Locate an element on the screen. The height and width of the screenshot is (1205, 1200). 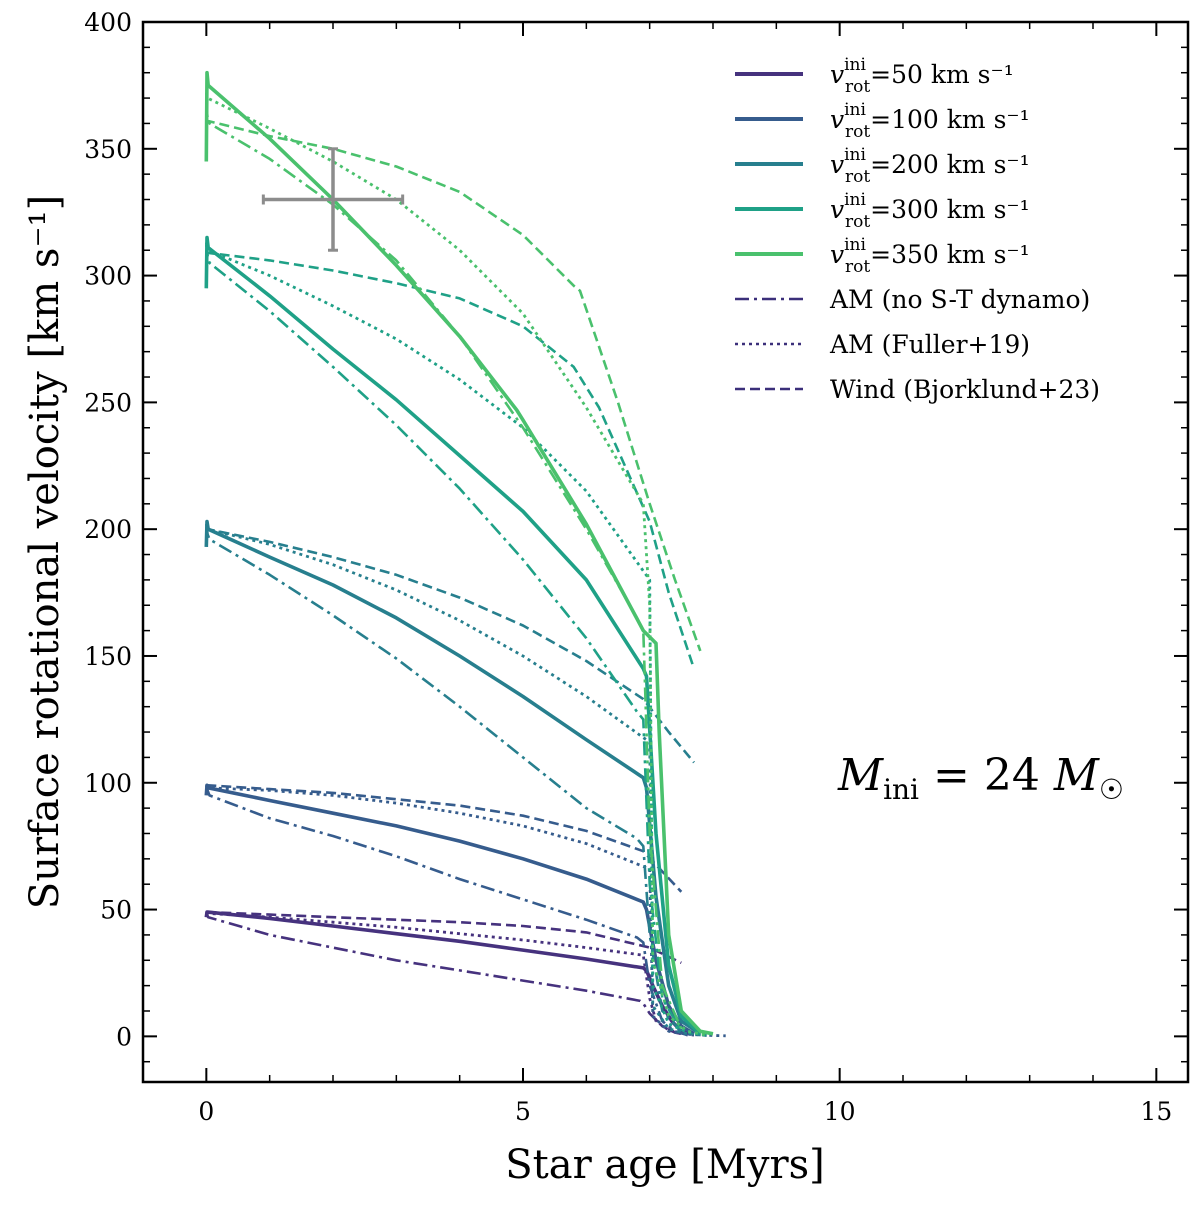
y-tick-label: 300 is located at coordinates (108, 276).